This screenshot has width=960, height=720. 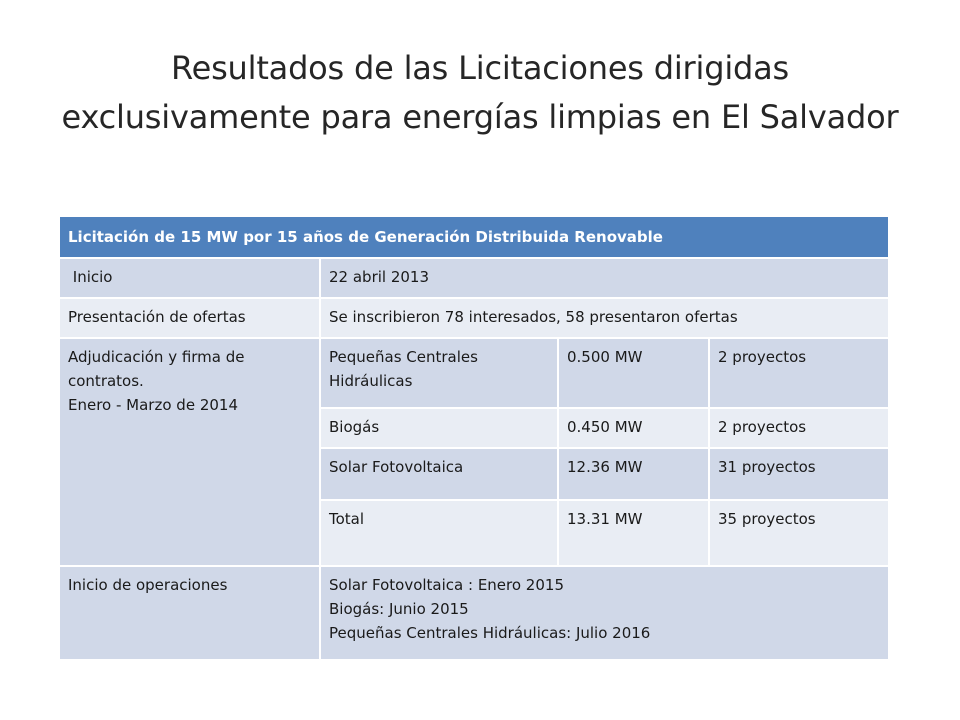 I want to click on operaciones-line: Solar Fotovoltaica : Enero 2015, so click(x=446, y=585).